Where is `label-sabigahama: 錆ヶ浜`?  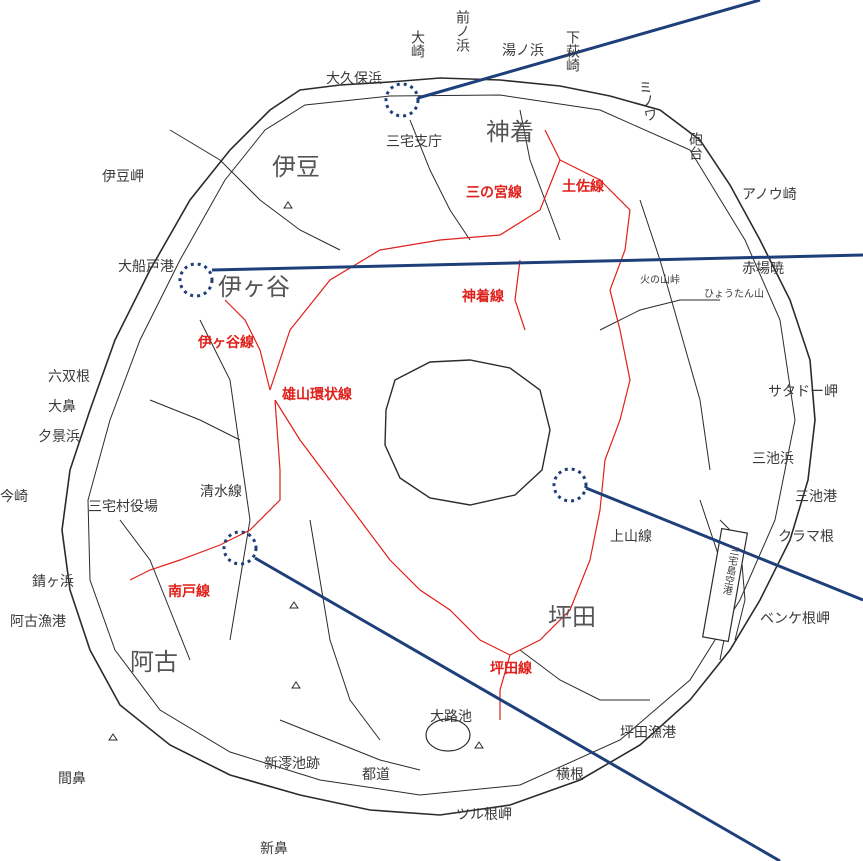
label-sabigahama: 錆ヶ浜 is located at coordinates (53, 582).